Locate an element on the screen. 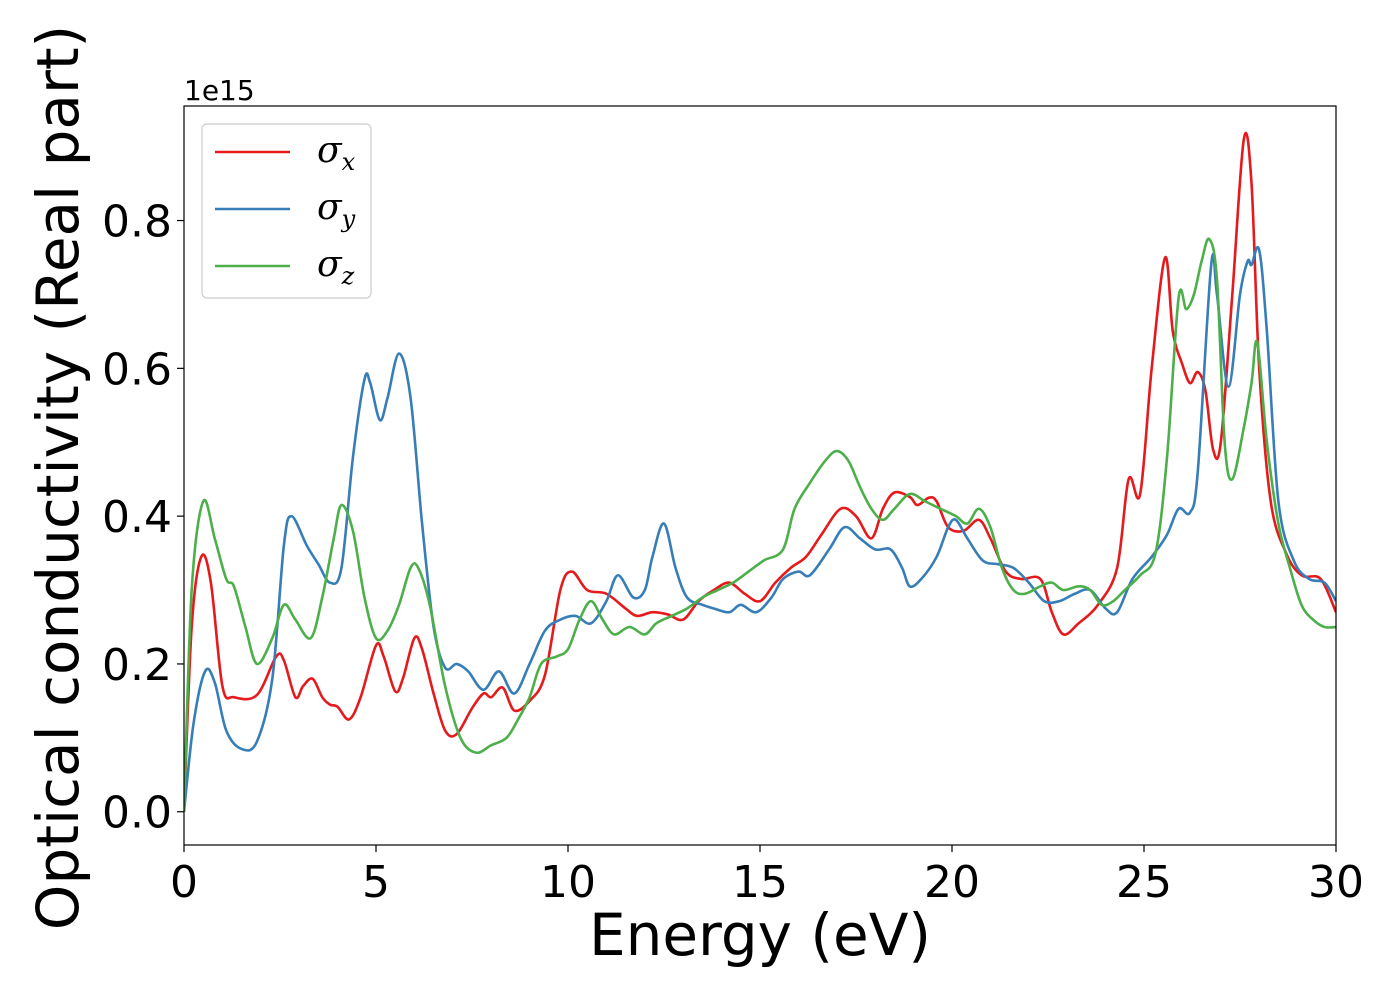 The height and width of the screenshot is (1000, 1400). x-tick-label: 5 is located at coordinates (376, 882).